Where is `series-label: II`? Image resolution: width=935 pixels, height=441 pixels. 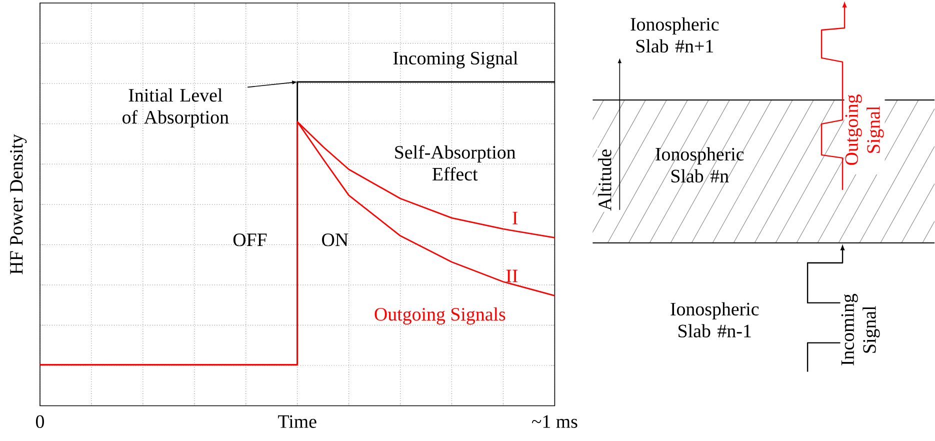 series-label: II is located at coordinates (512, 276).